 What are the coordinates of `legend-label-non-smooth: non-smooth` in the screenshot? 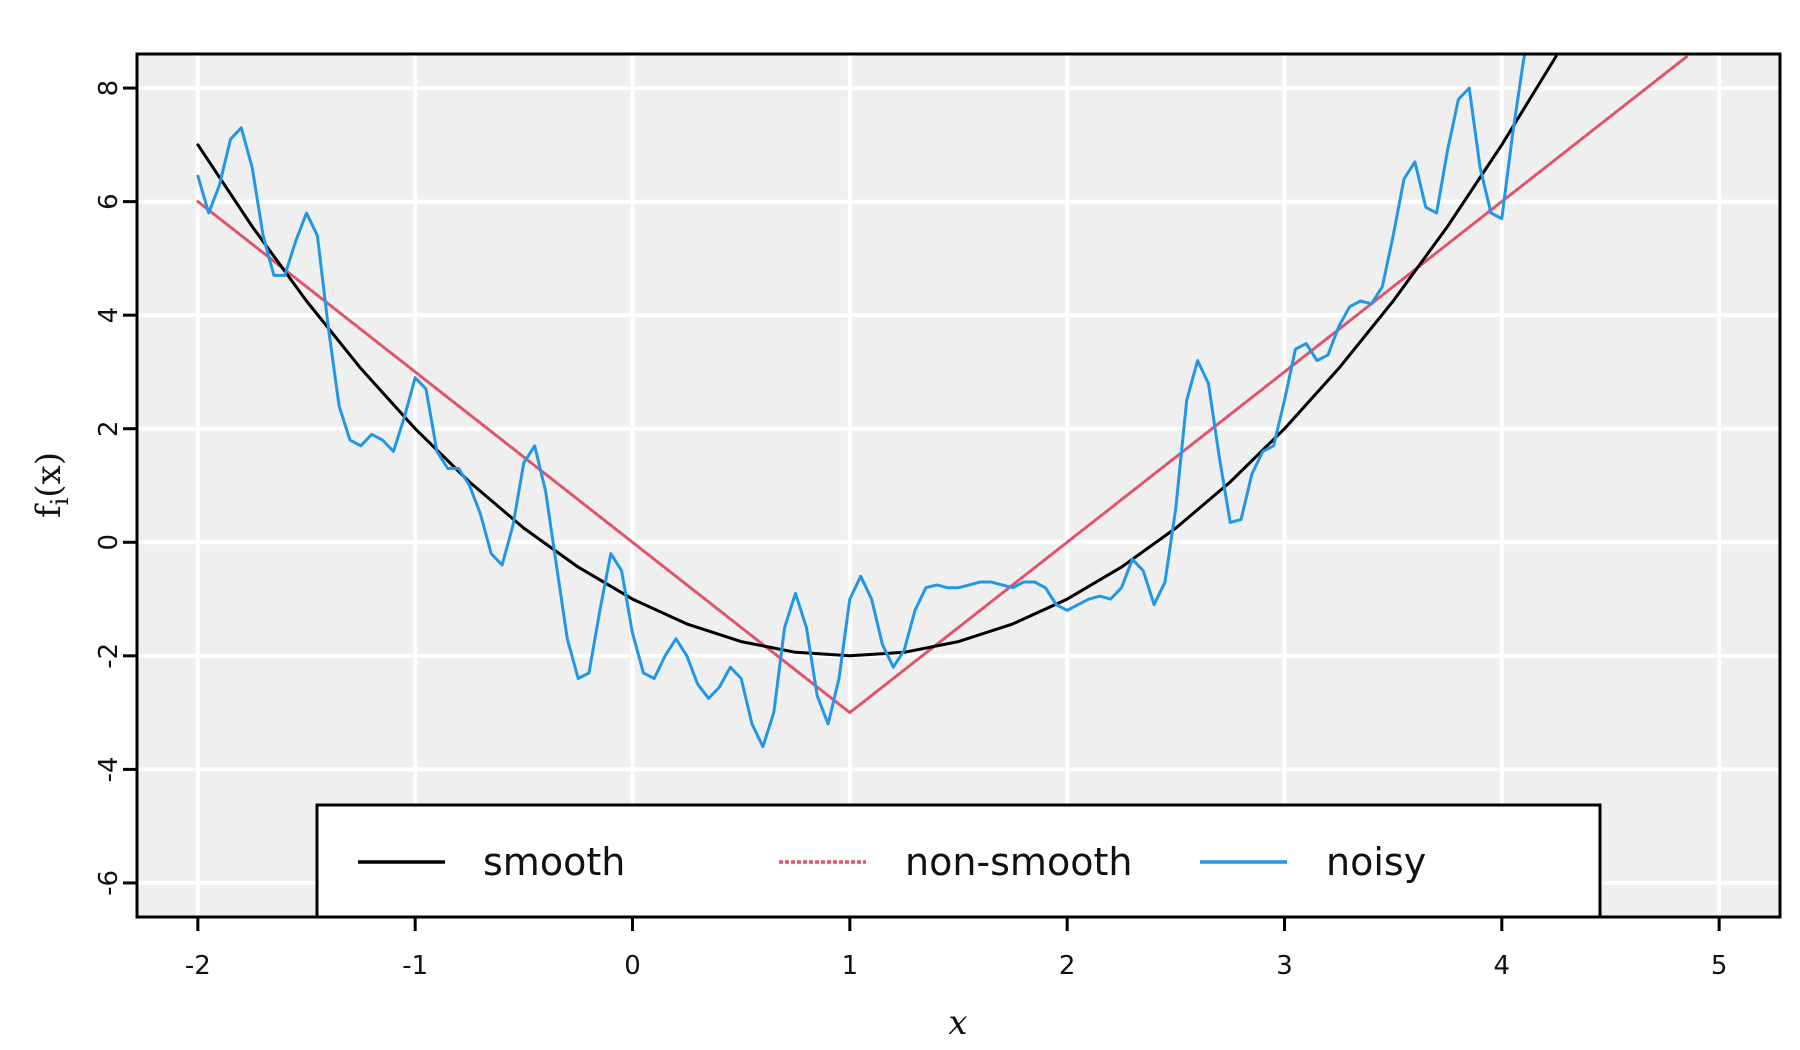 It's located at (1018, 862).